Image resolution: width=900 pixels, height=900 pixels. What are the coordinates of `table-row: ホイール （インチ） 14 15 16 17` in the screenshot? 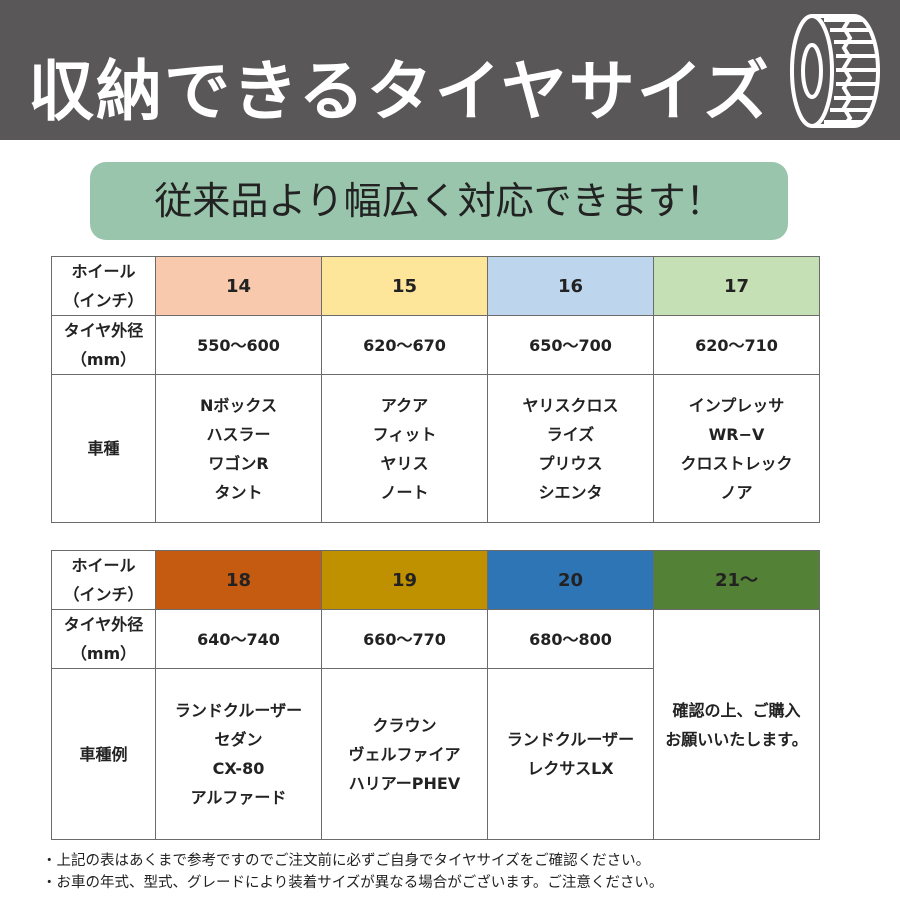 It's located at (435, 286).